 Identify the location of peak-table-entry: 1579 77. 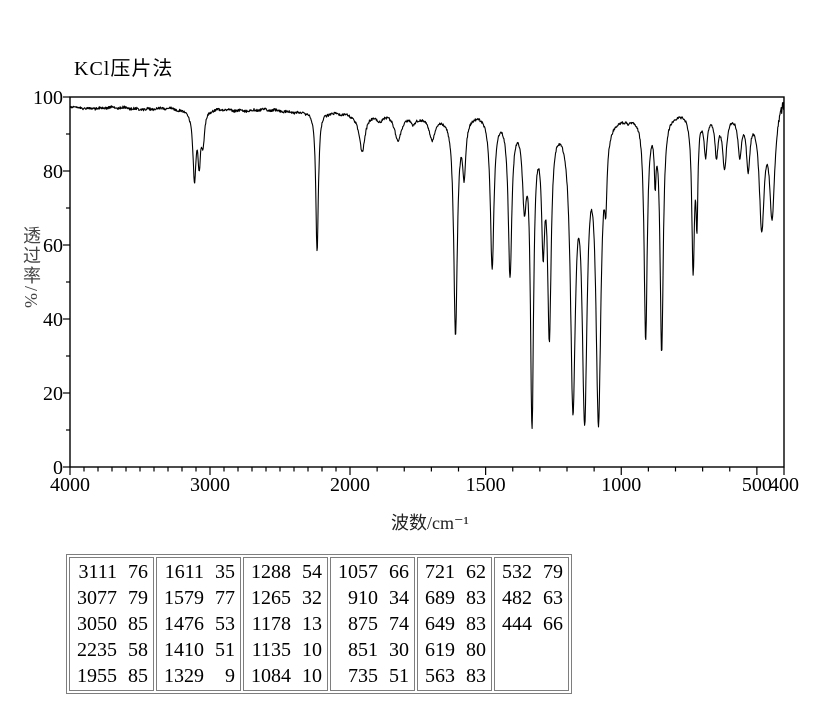
(198, 598).